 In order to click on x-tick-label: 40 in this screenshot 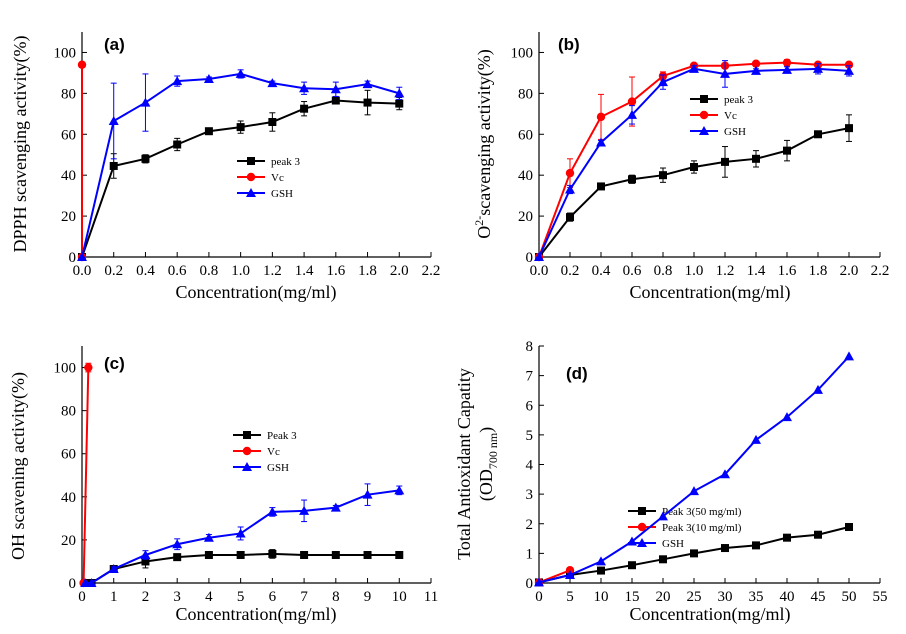, I will do `click(787, 597)`.